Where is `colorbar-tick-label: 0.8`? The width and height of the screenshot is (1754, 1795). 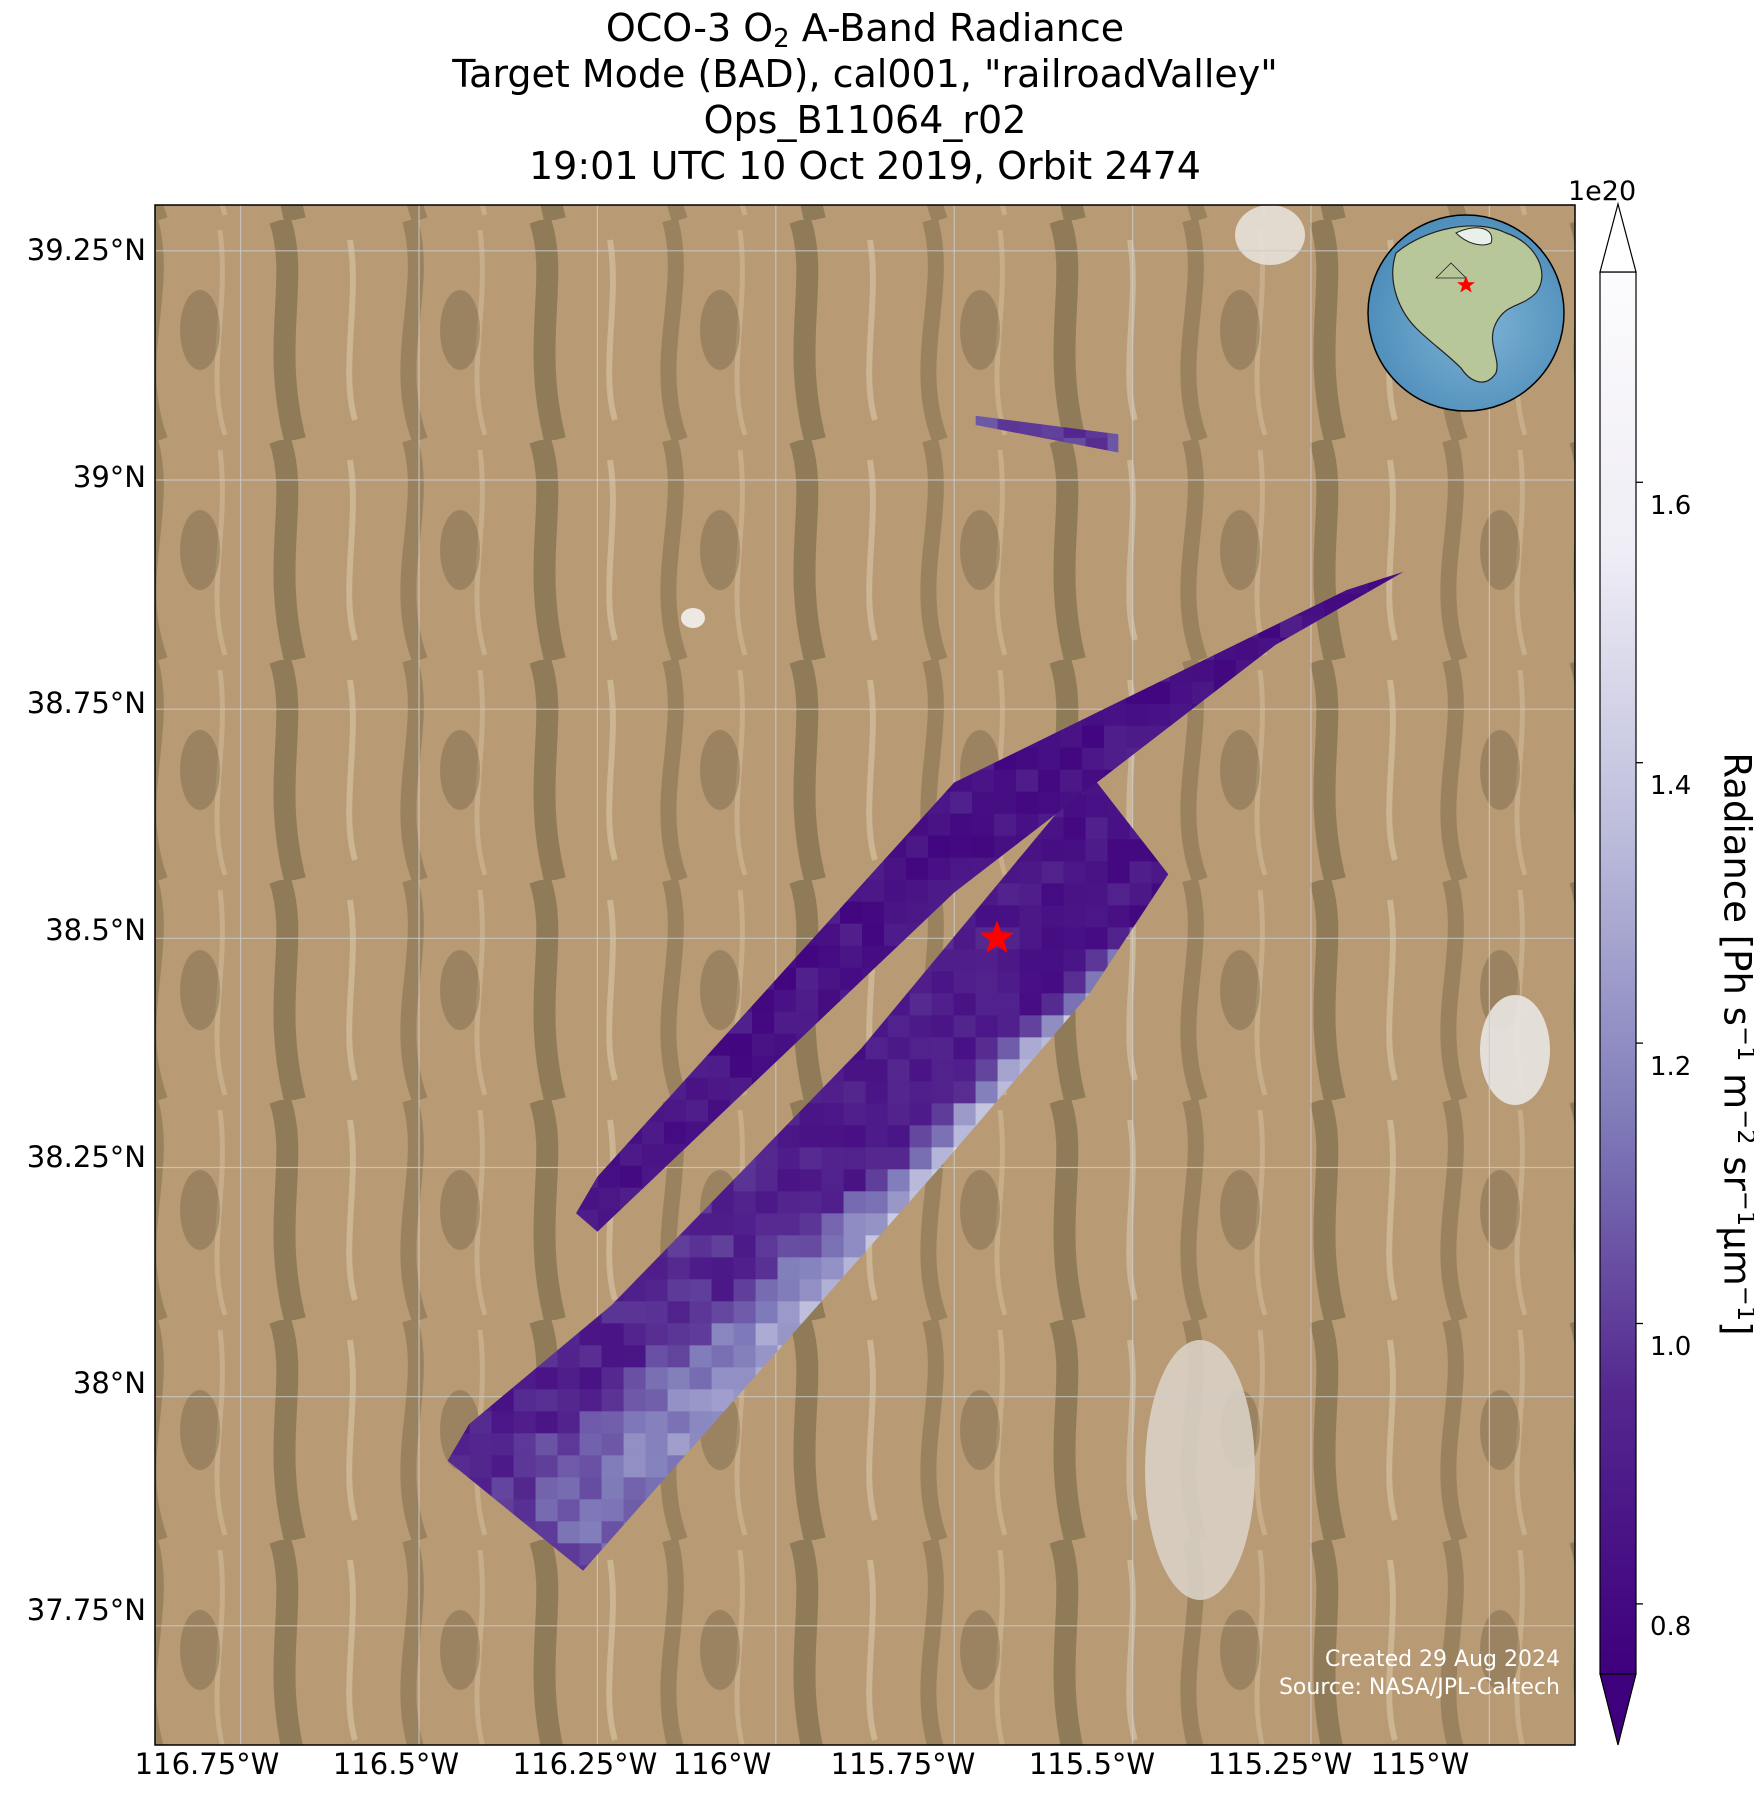 colorbar-tick-label: 0.8 is located at coordinates (1671, 1627).